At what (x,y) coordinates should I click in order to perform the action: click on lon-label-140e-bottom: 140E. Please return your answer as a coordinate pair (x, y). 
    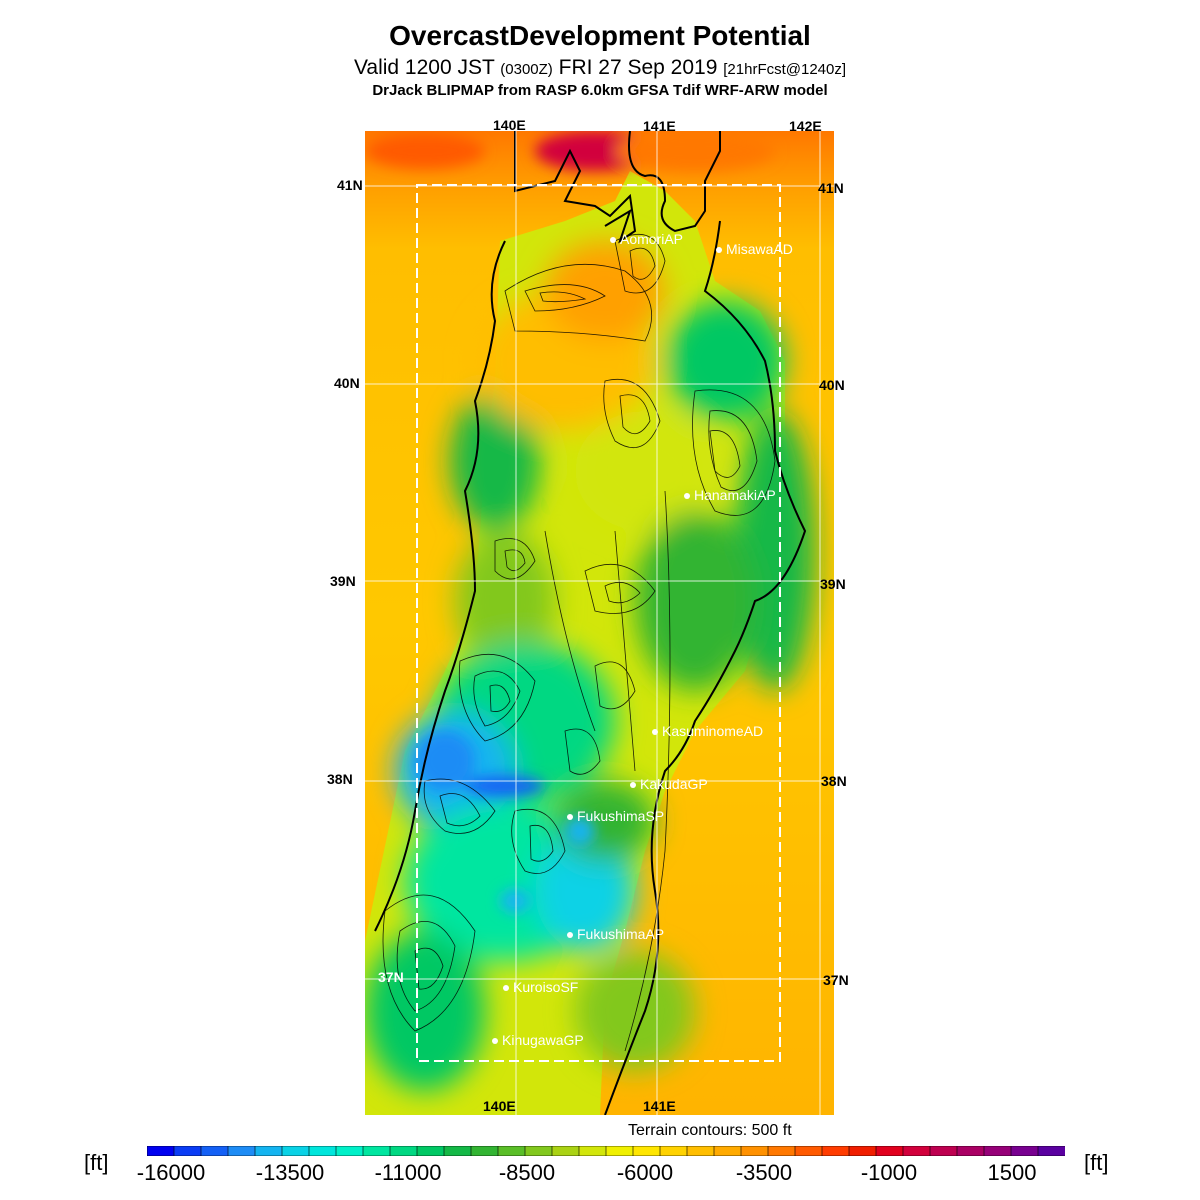
    Looking at the image, I should click on (499, 1106).